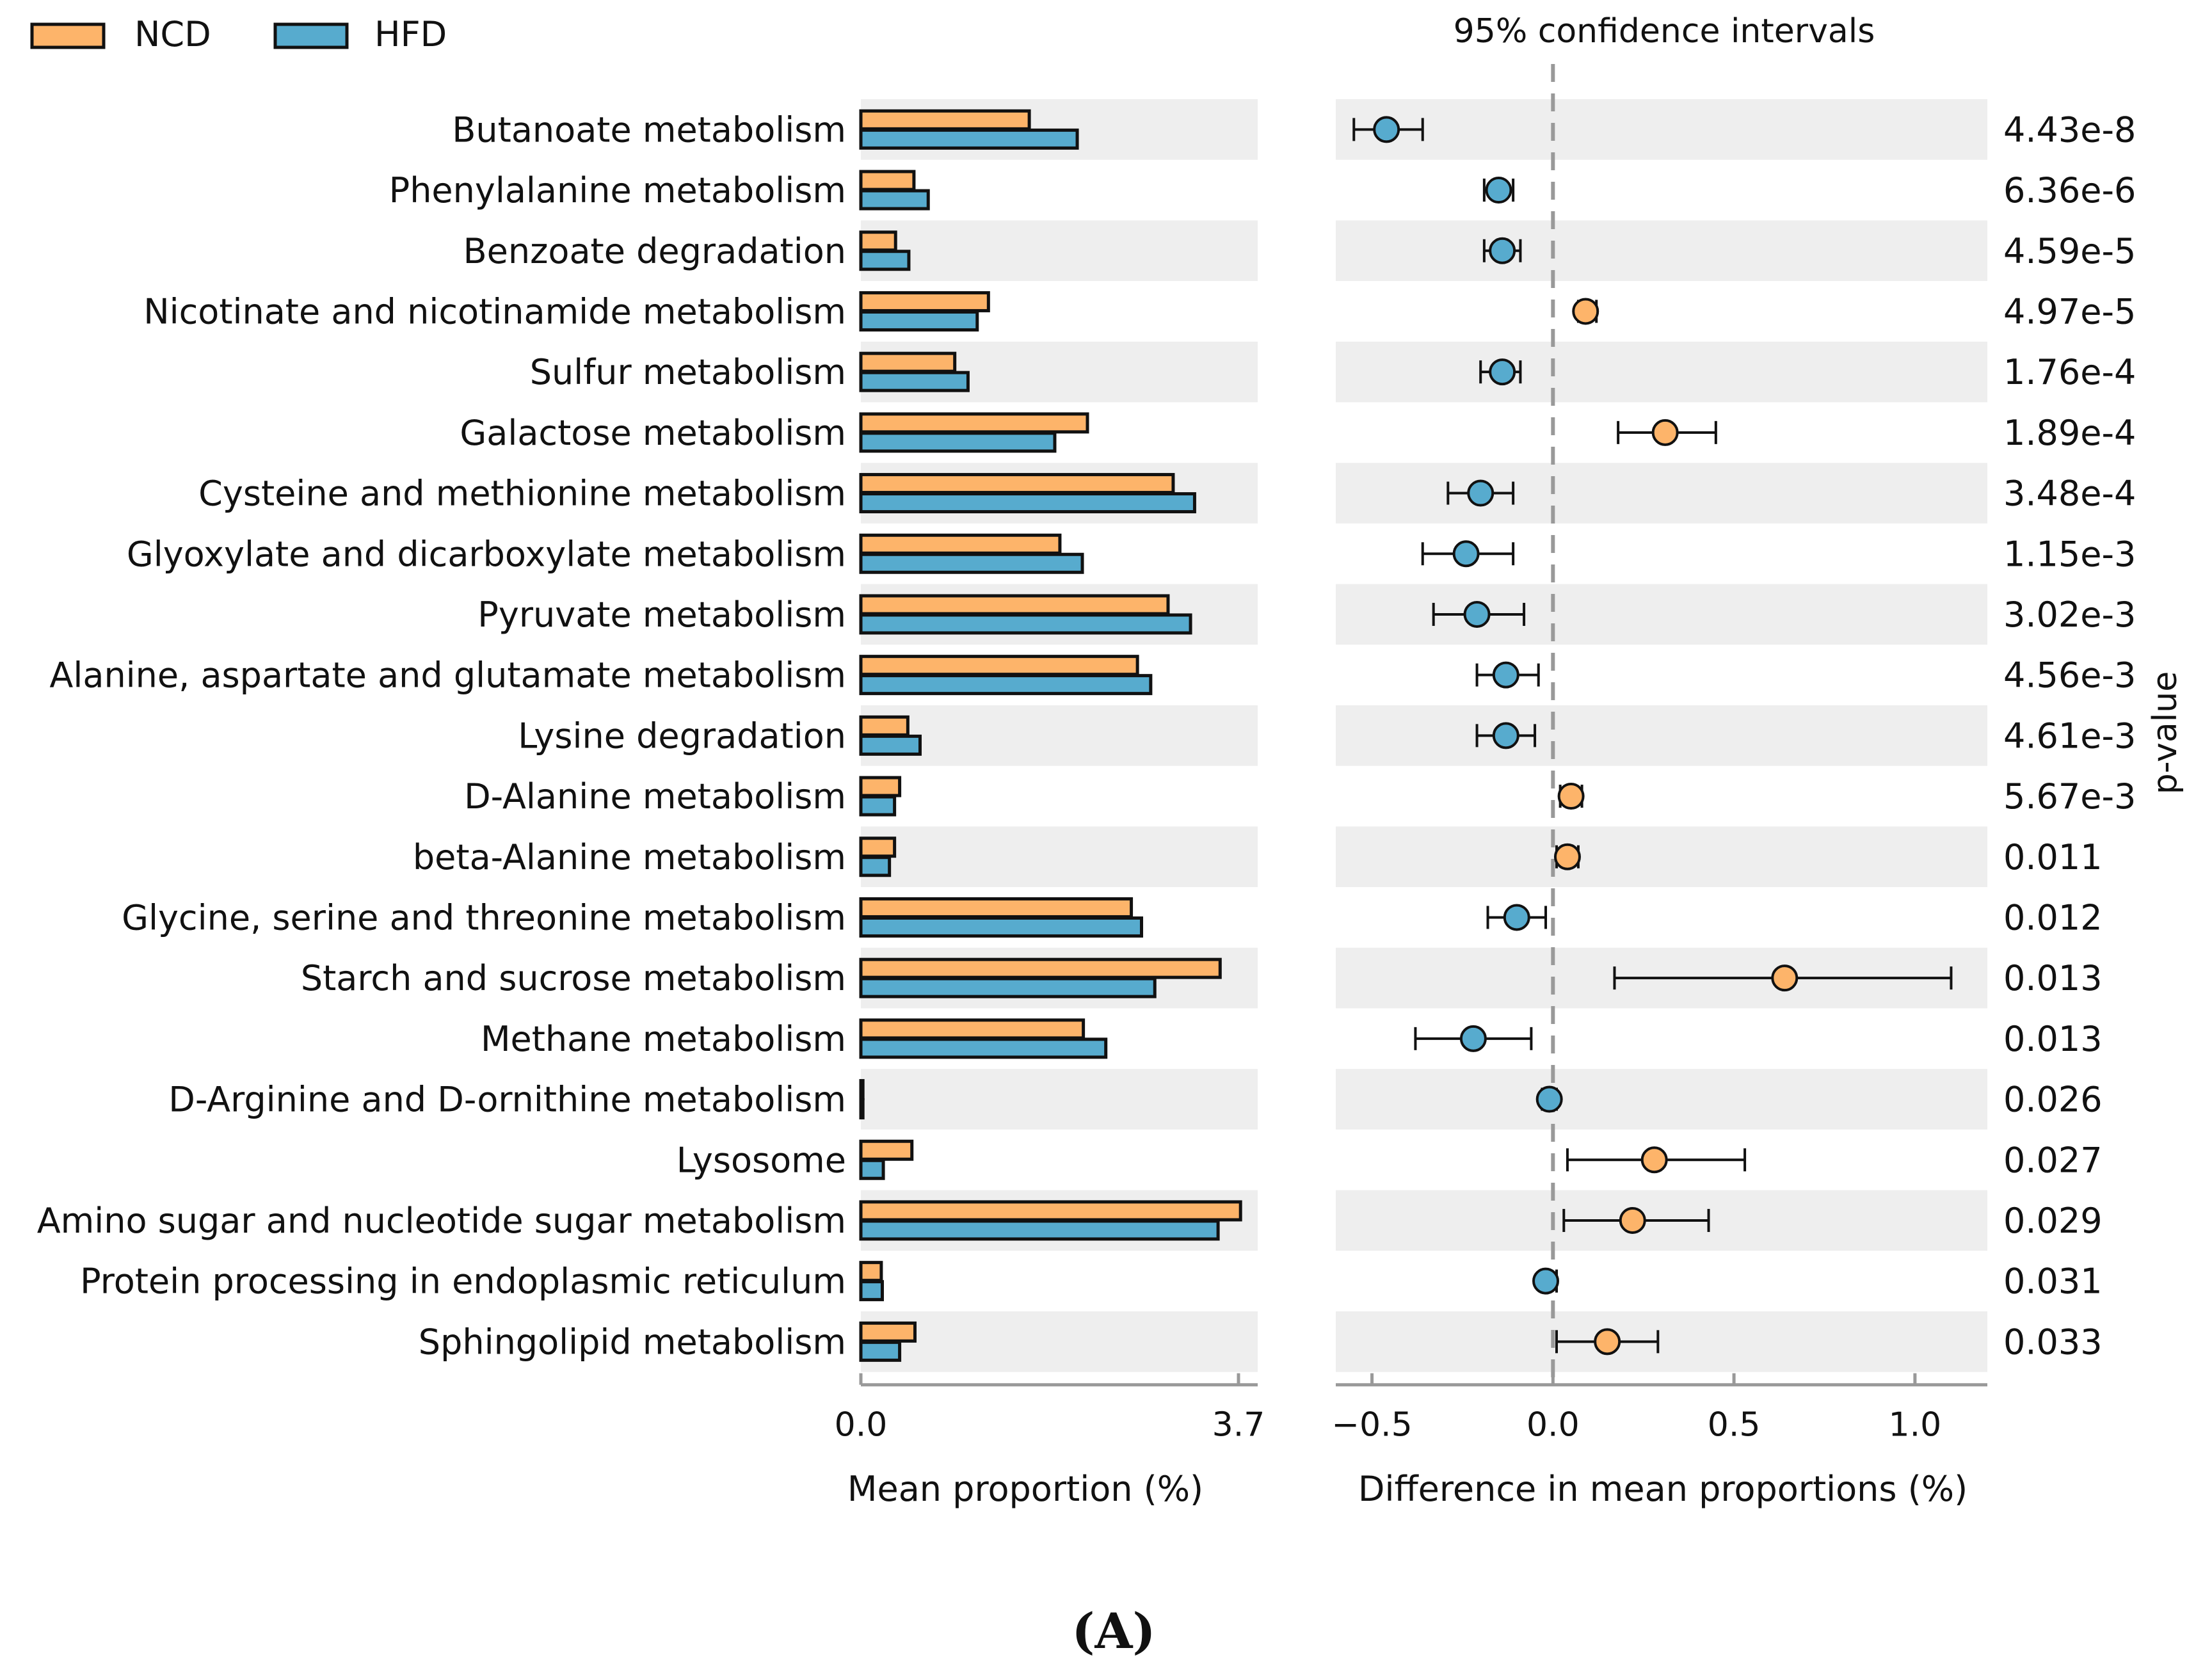  I want to click on p-value: 1.15e-3, so click(2069, 554).